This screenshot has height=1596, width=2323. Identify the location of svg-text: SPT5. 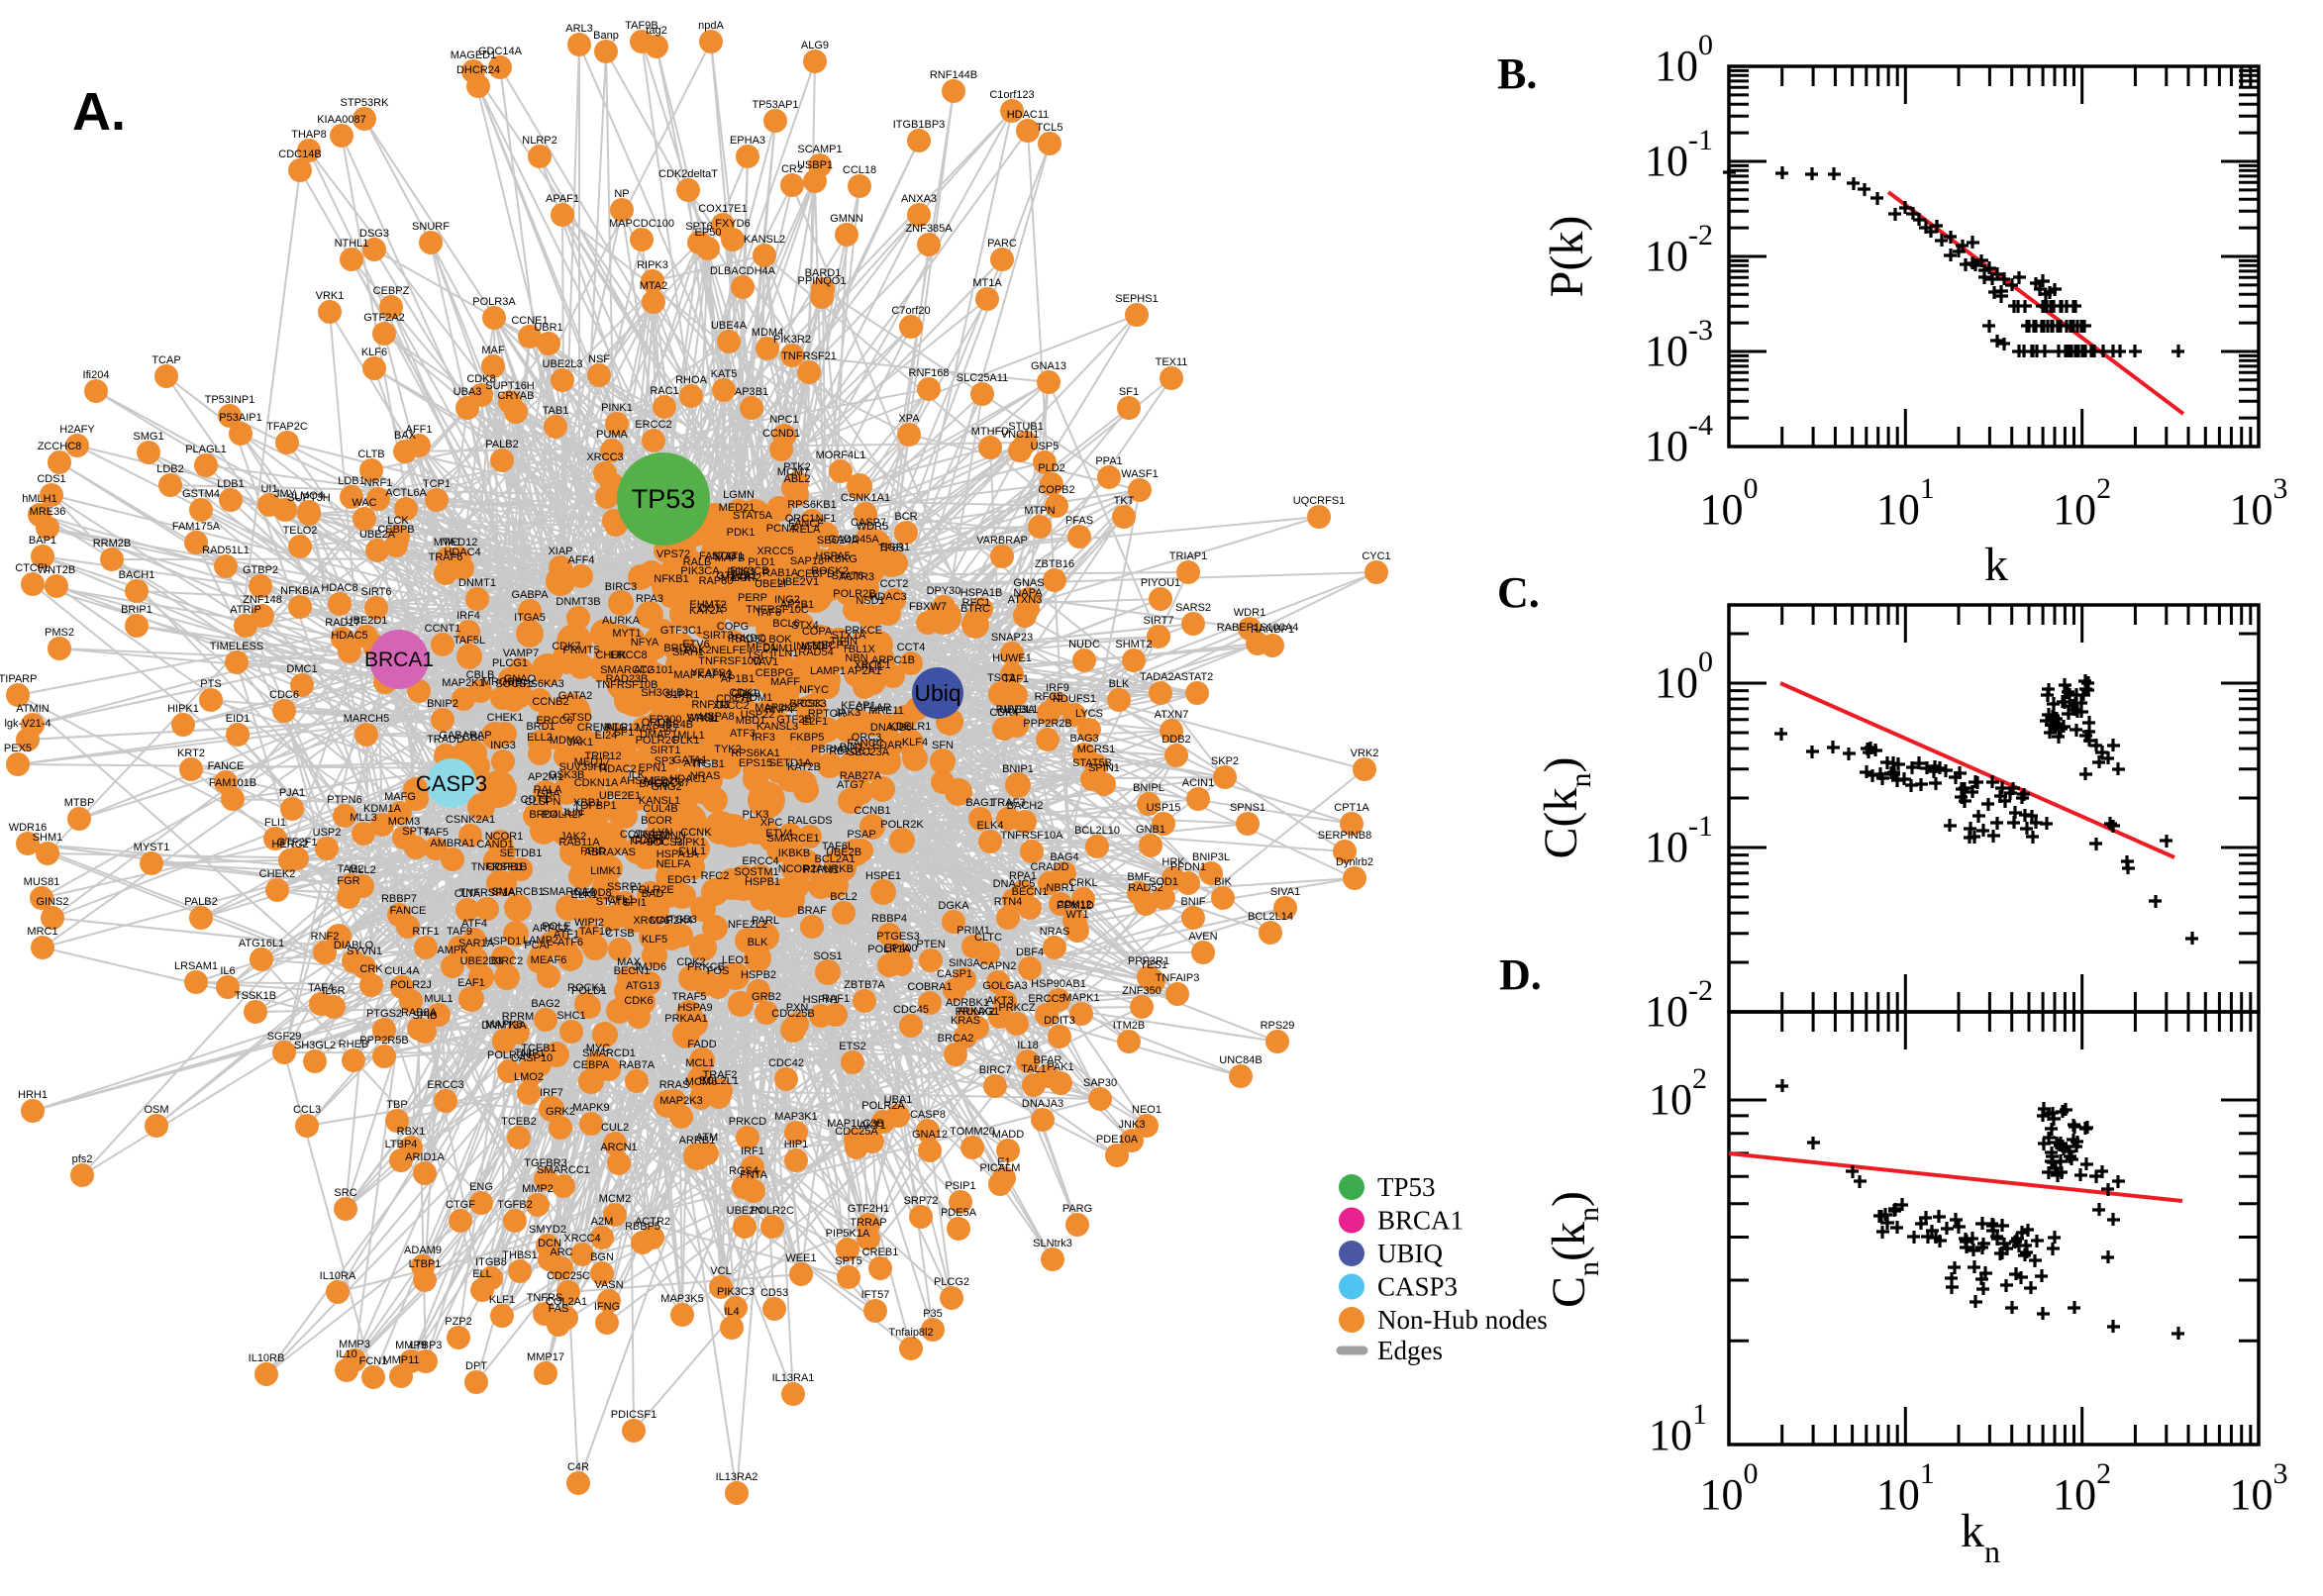
(849, 1261).